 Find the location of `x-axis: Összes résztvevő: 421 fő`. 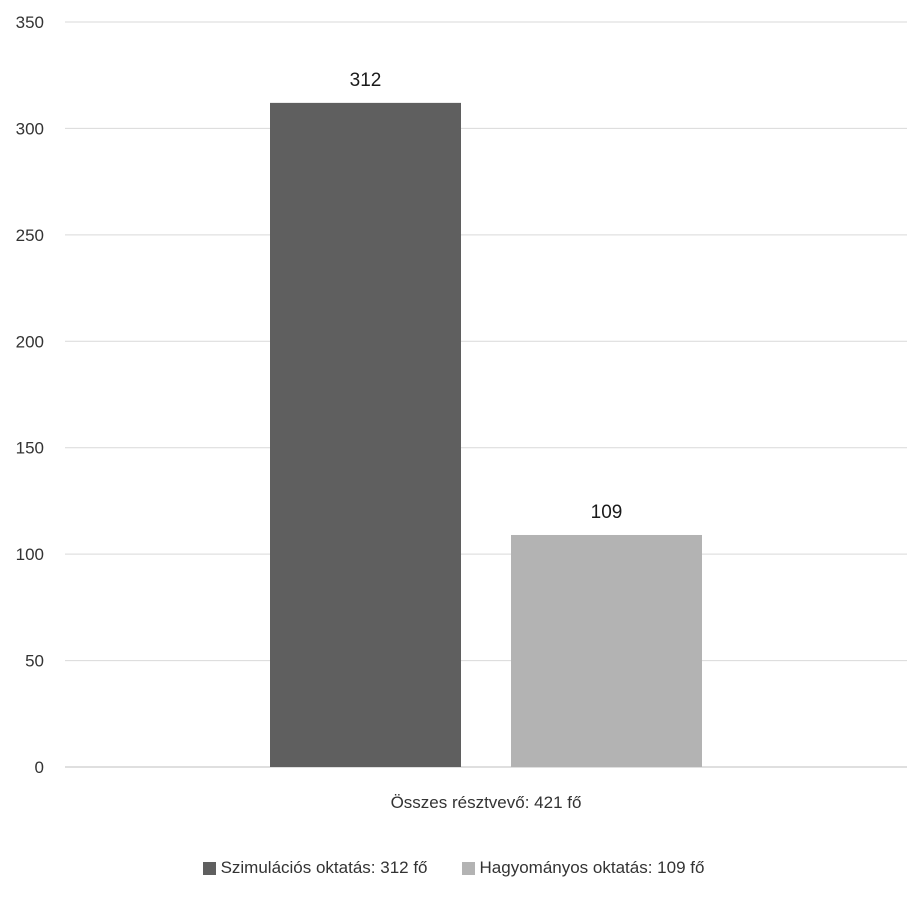

x-axis: Összes résztvevő: 421 fő is located at coordinates (486, 802).